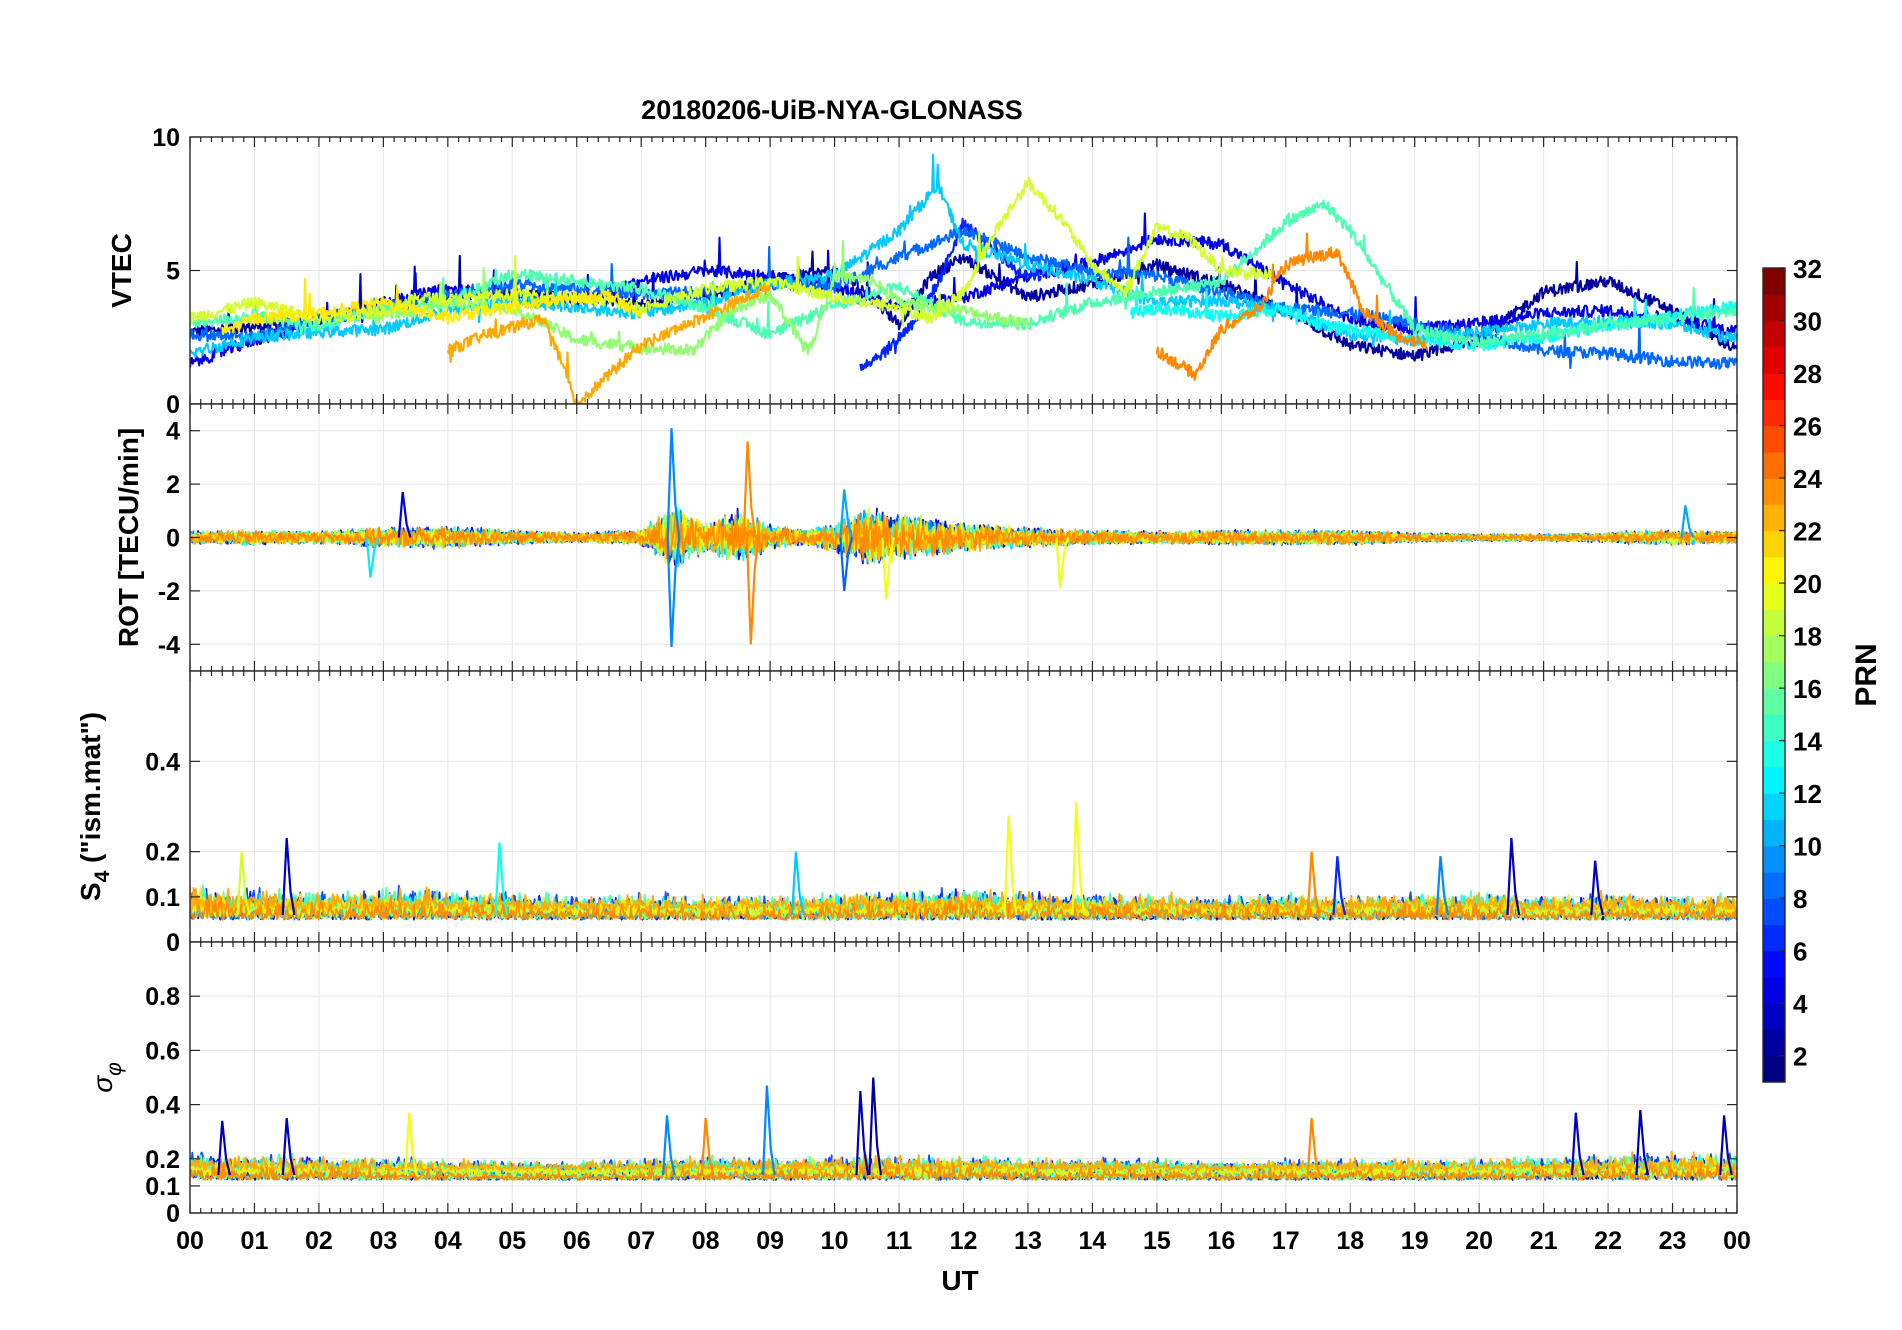 This screenshot has width=1902, height=1330. I want to click on colorbar-tick-label: 12, so click(1807, 794).